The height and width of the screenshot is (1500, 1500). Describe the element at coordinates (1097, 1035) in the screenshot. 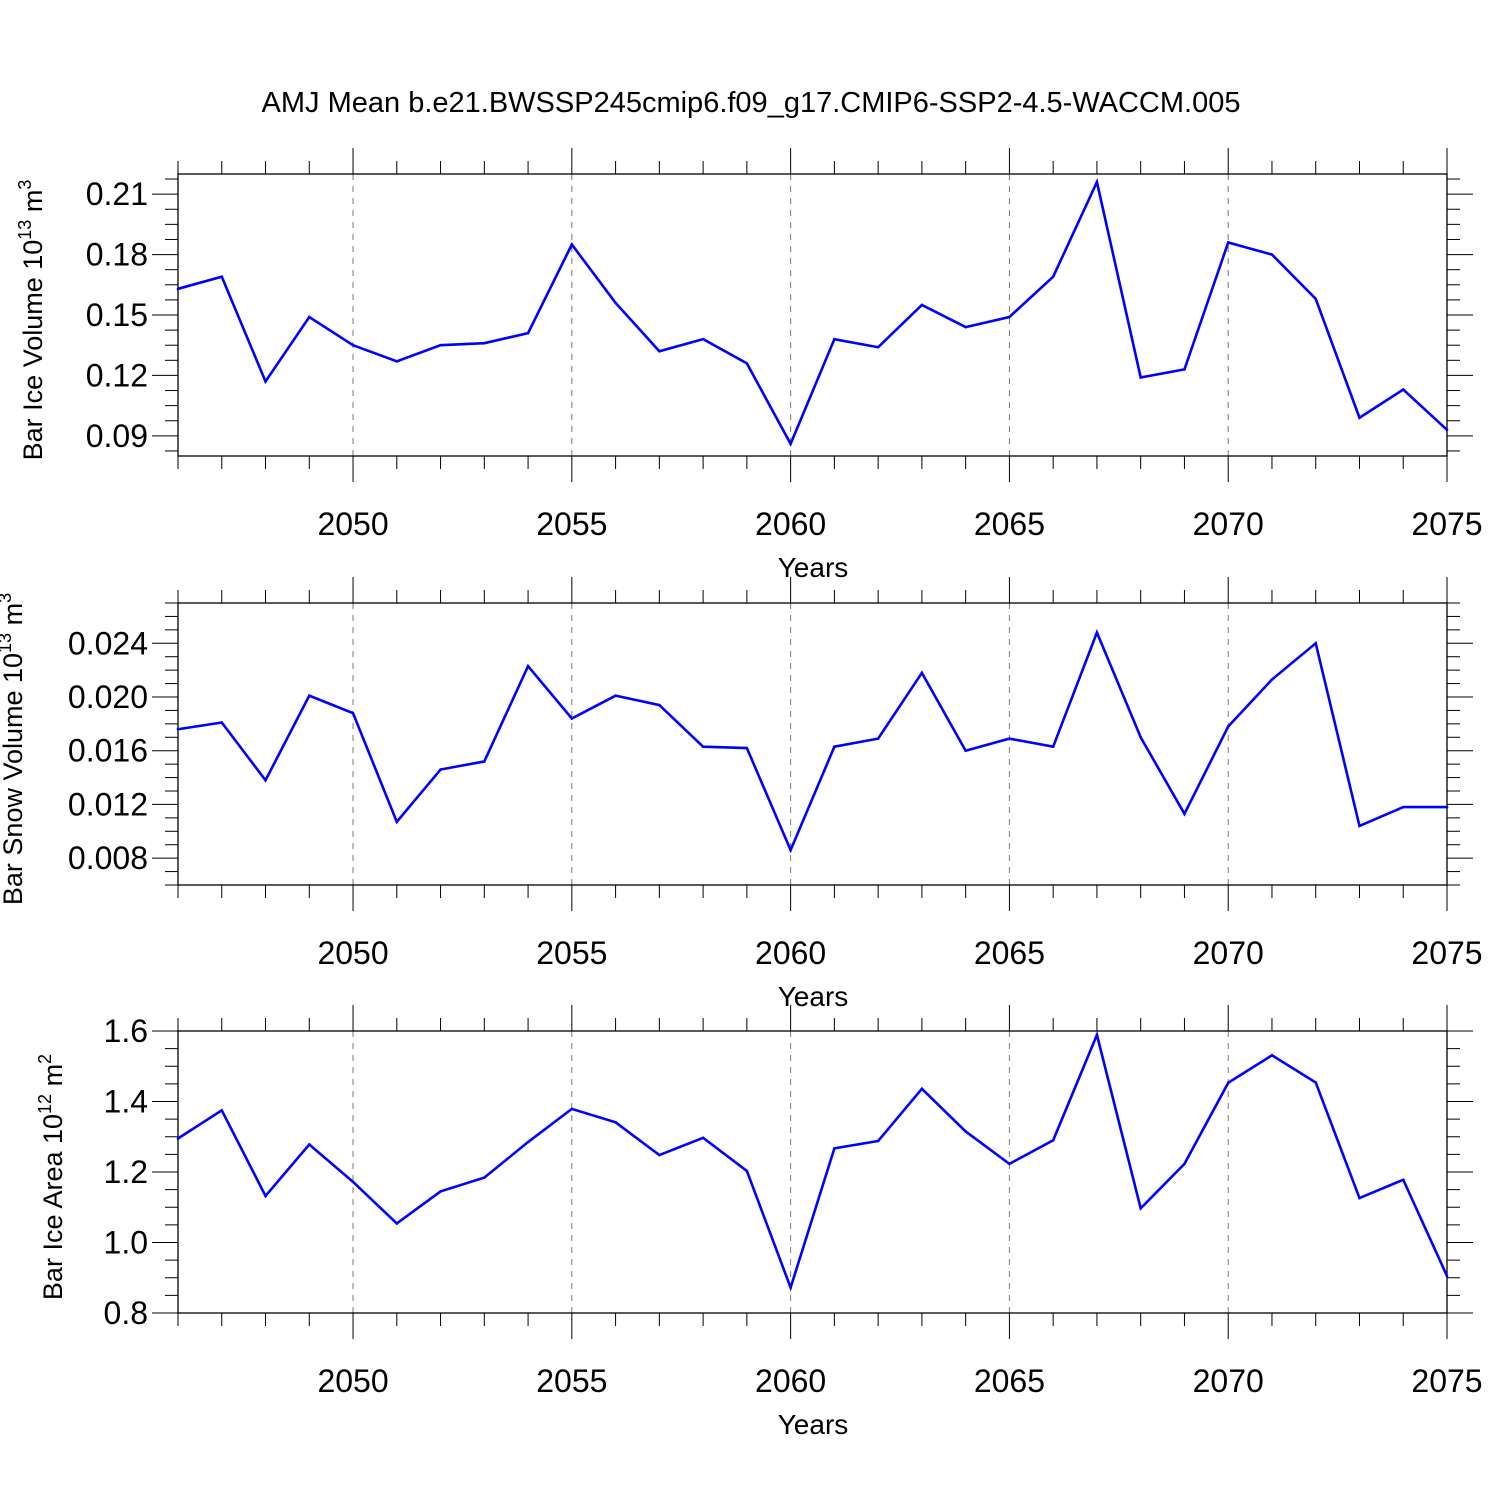

I see `data-point-ice-area-2067` at that location.